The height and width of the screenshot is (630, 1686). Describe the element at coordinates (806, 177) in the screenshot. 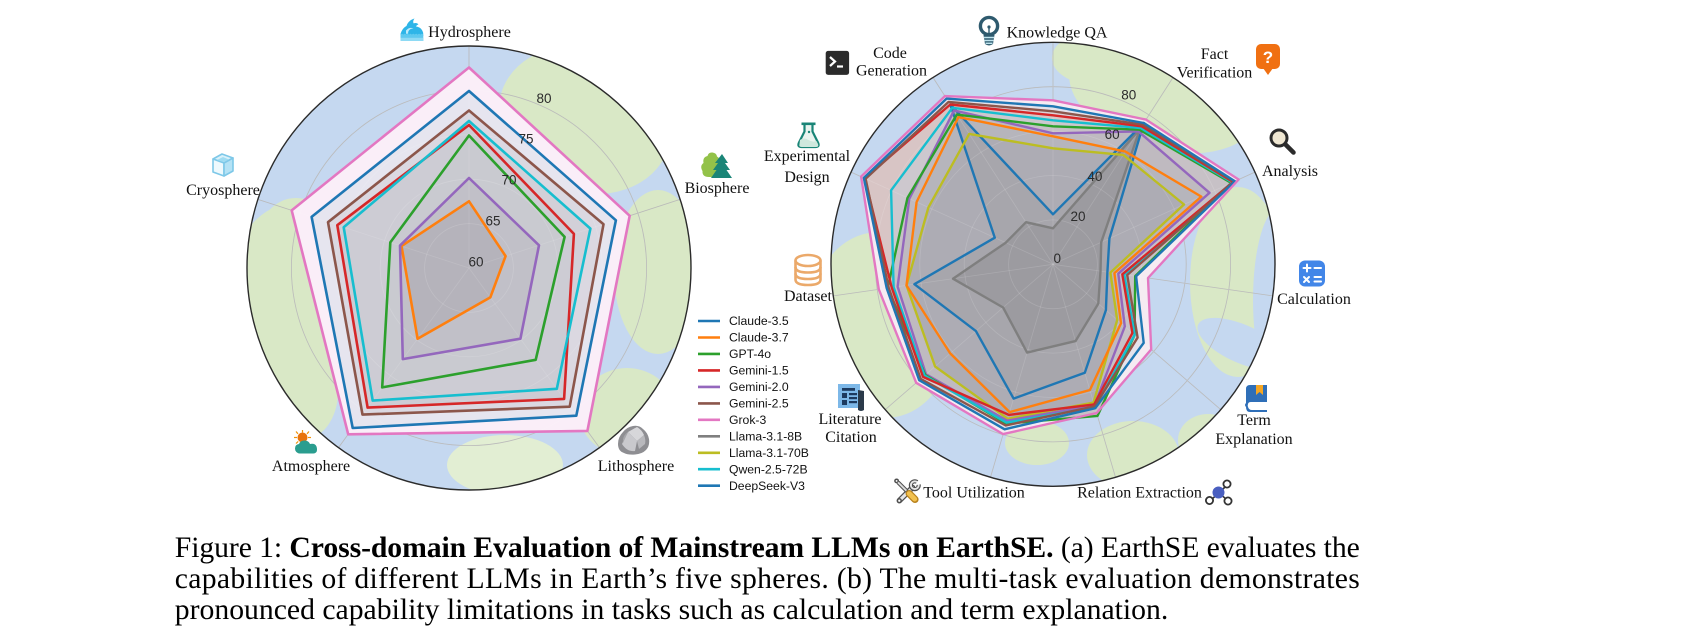

I see `svg-text: Design` at that location.